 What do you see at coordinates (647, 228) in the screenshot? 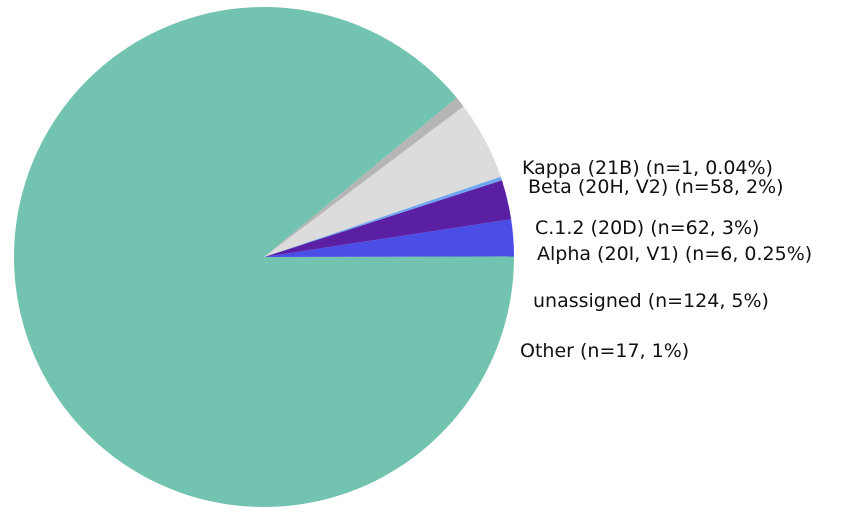
I see `label-c12: C.1.2 (20D) (n=62, 3%)` at bounding box center [647, 228].